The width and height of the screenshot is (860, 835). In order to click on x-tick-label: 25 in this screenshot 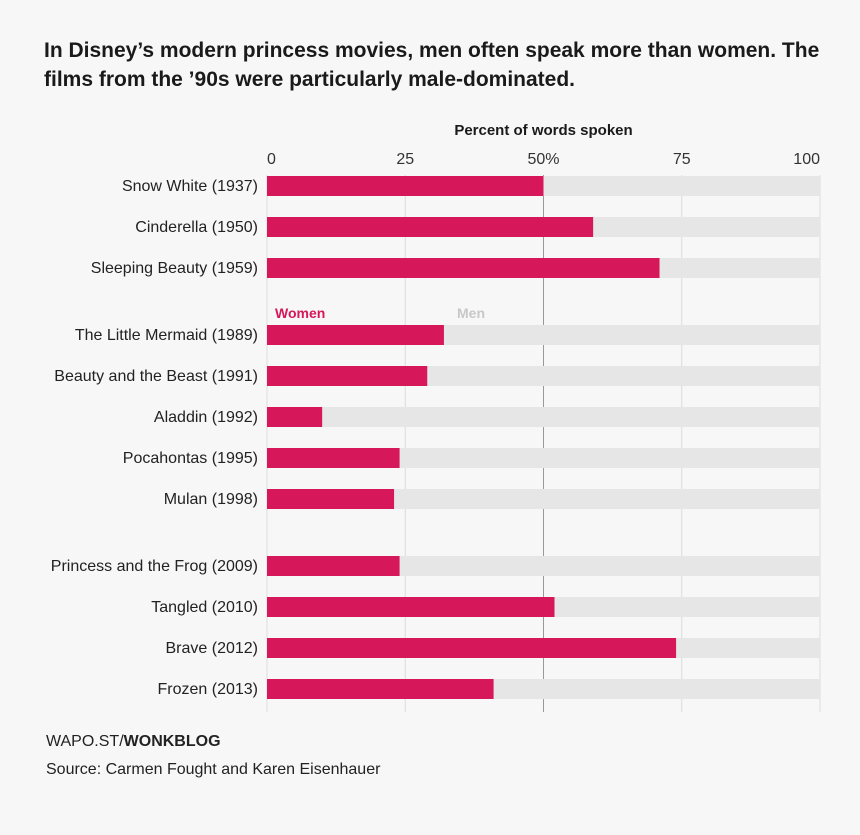, I will do `click(405, 159)`.